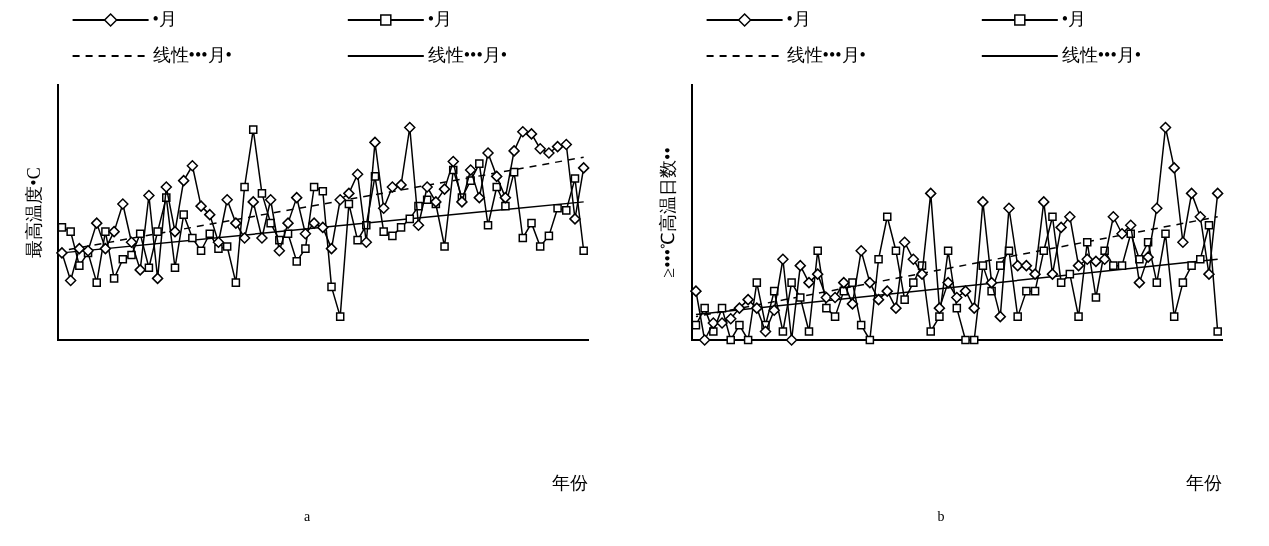 The image size is (1269, 546). What do you see at coordinates (33, 212) in the screenshot?
I see `y-axis-title: 最高温度•C` at bounding box center [33, 212].